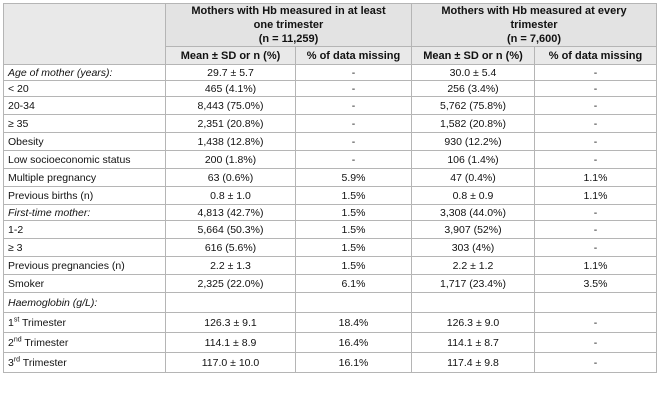 This screenshot has height=409, width=659. Describe the element at coordinates (84, 342) in the screenshot. I see `row-label: 2nd Trimester` at that location.